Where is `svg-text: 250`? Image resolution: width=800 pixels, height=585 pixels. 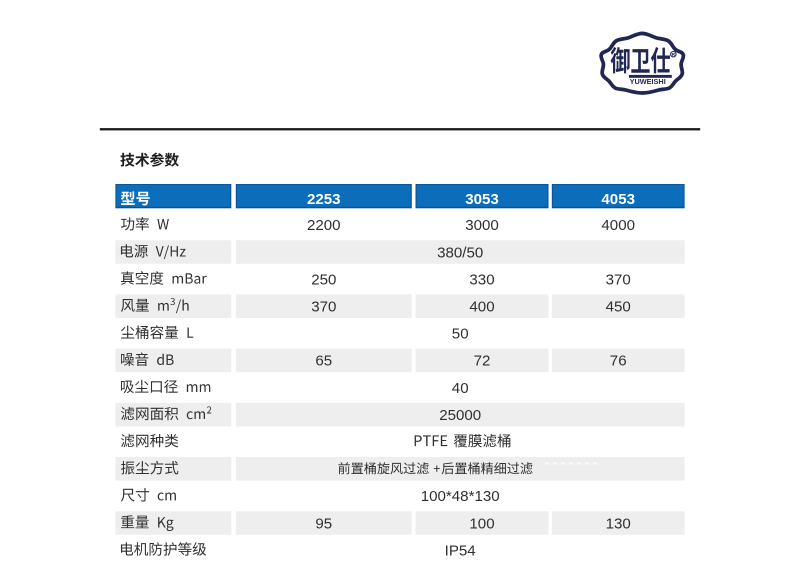
svg-text: 250 is located at coordinates (323, 279).